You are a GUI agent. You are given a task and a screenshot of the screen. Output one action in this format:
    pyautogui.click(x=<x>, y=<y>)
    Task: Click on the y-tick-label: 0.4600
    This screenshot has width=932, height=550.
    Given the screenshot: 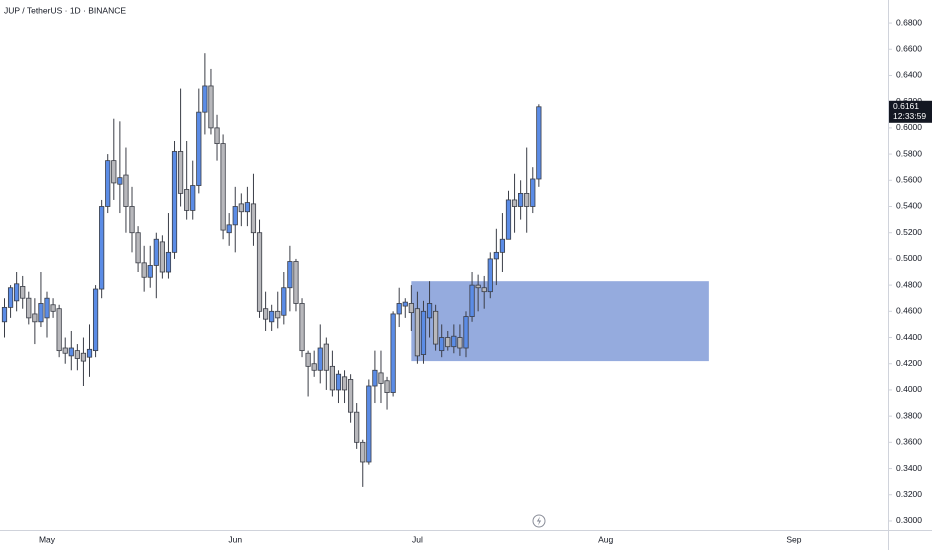 What is the action you would take?
    pyautogui.click(x=909, y=311)
    